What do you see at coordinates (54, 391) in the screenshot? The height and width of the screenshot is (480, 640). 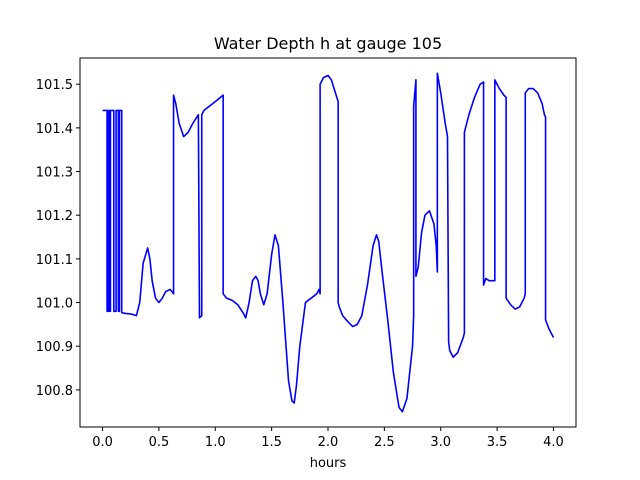 I see `y-tick-label: 100.8` at bounding box center [54, 391].